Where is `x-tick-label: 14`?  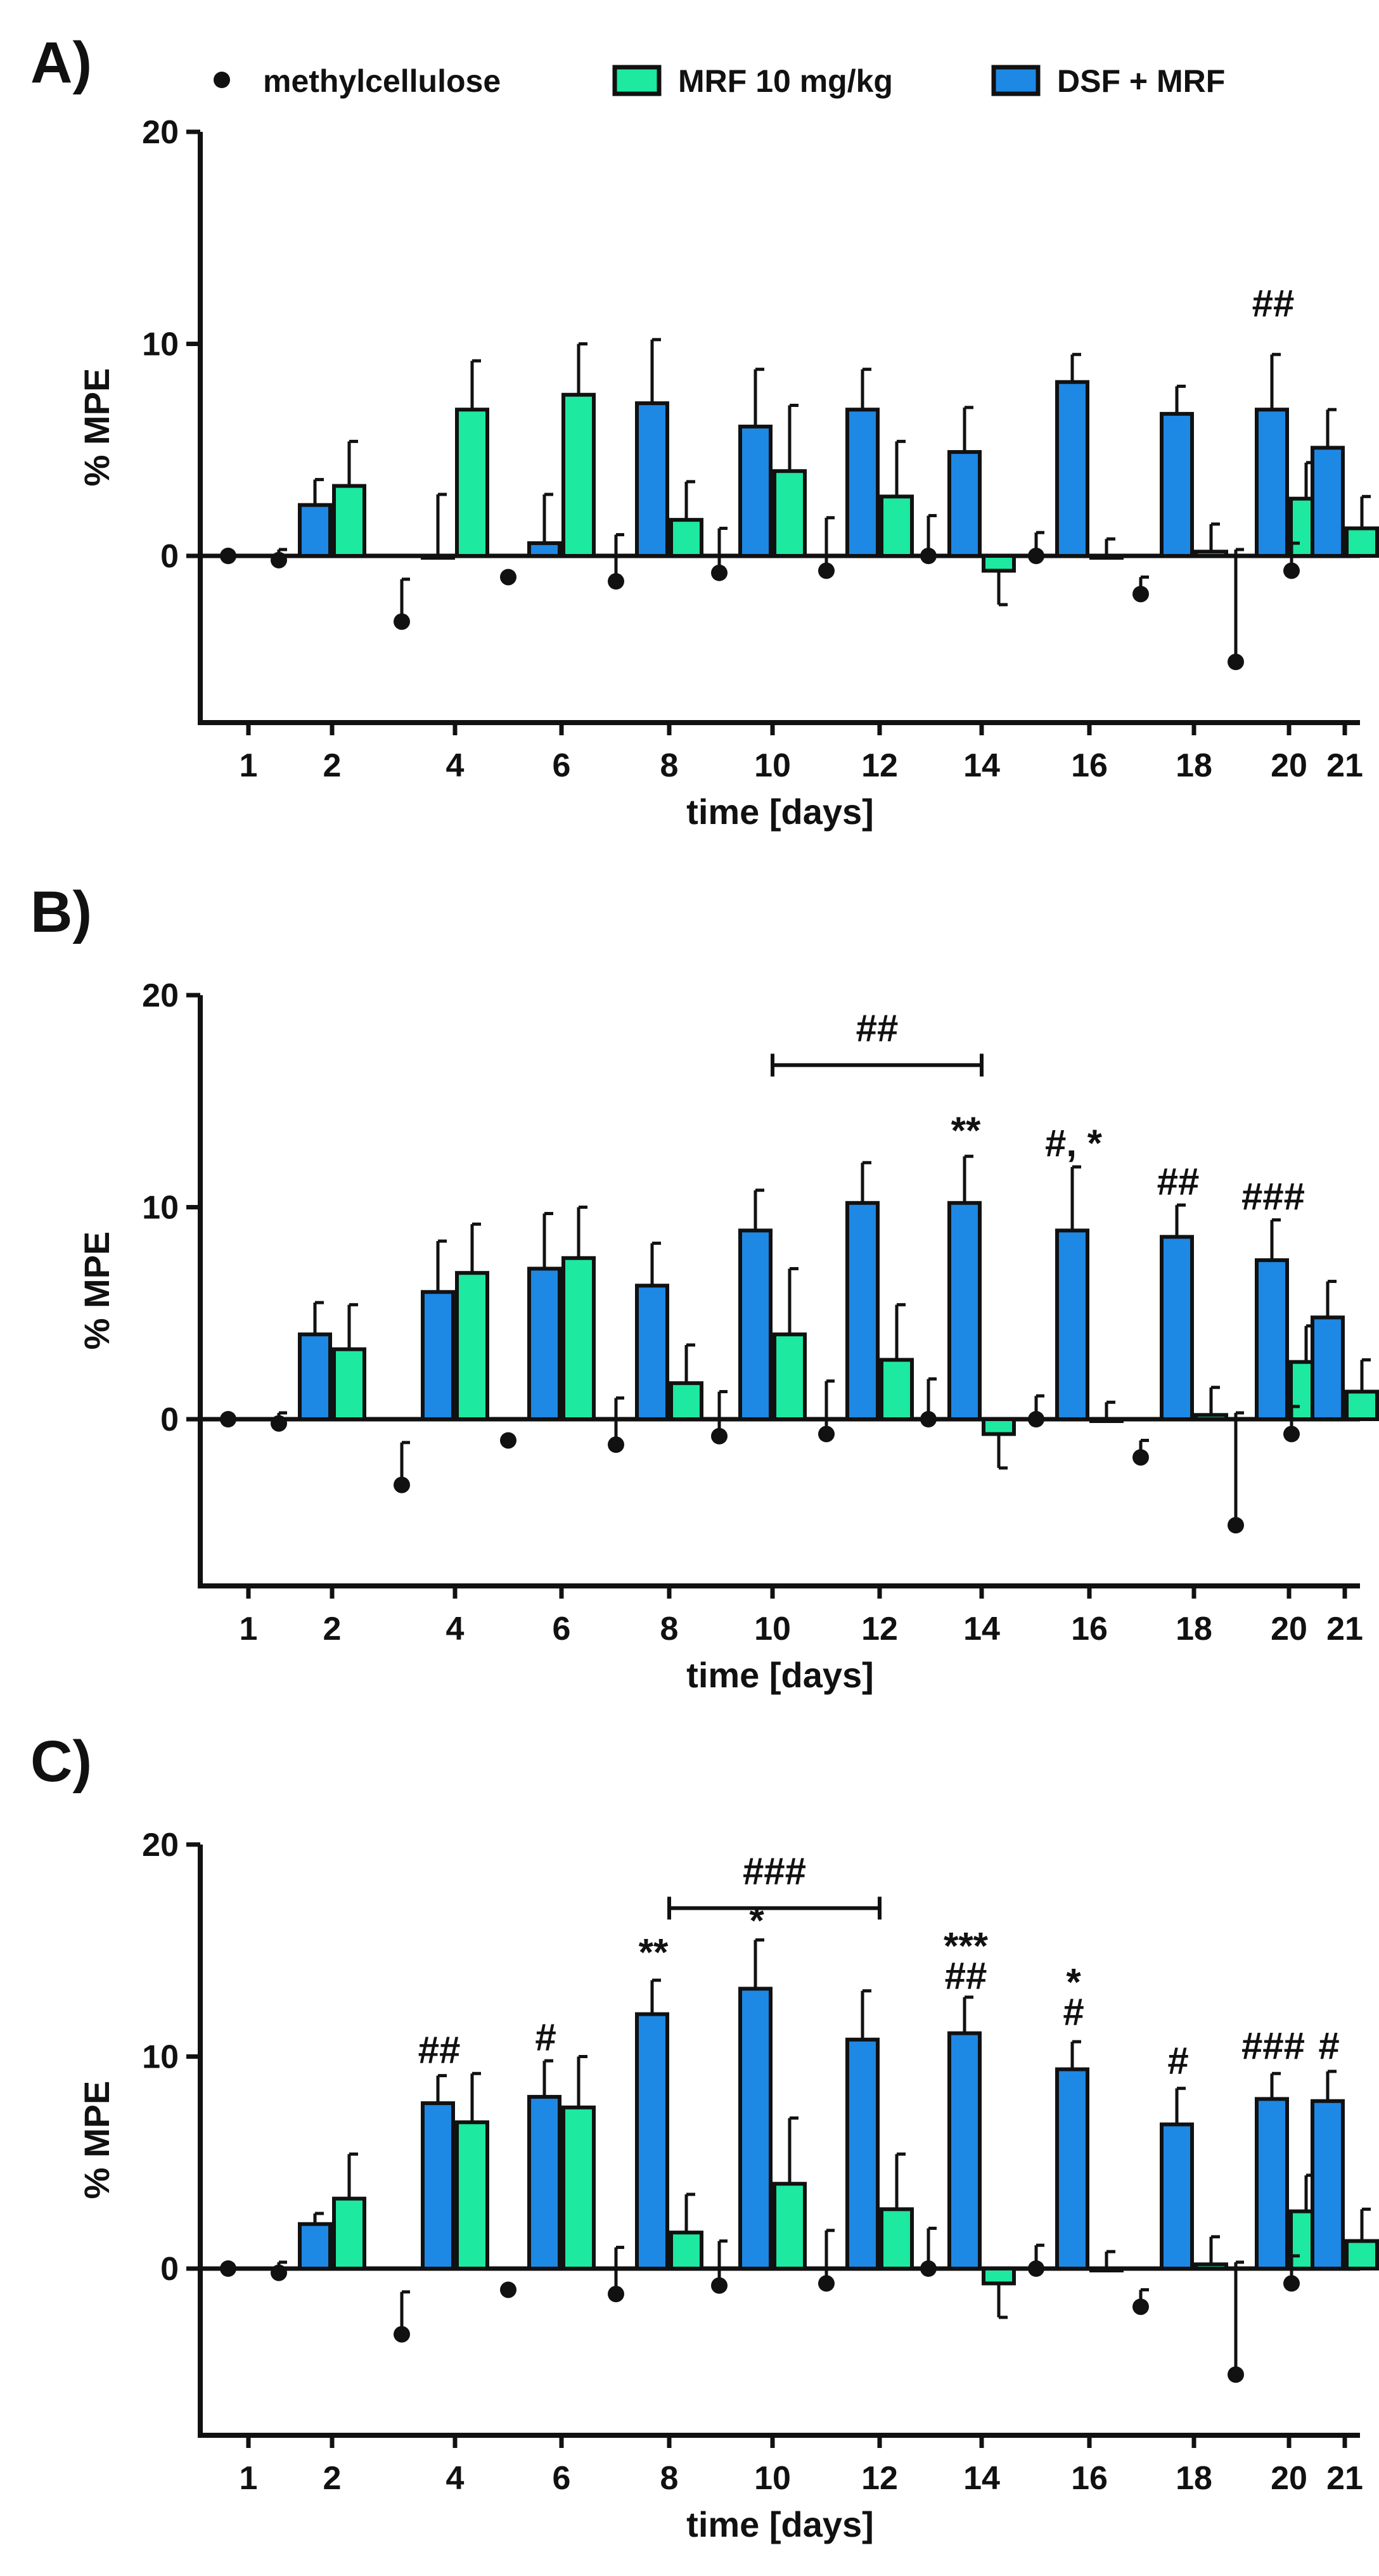
x-tick-label: 14 is located at coordinates (982, 765).